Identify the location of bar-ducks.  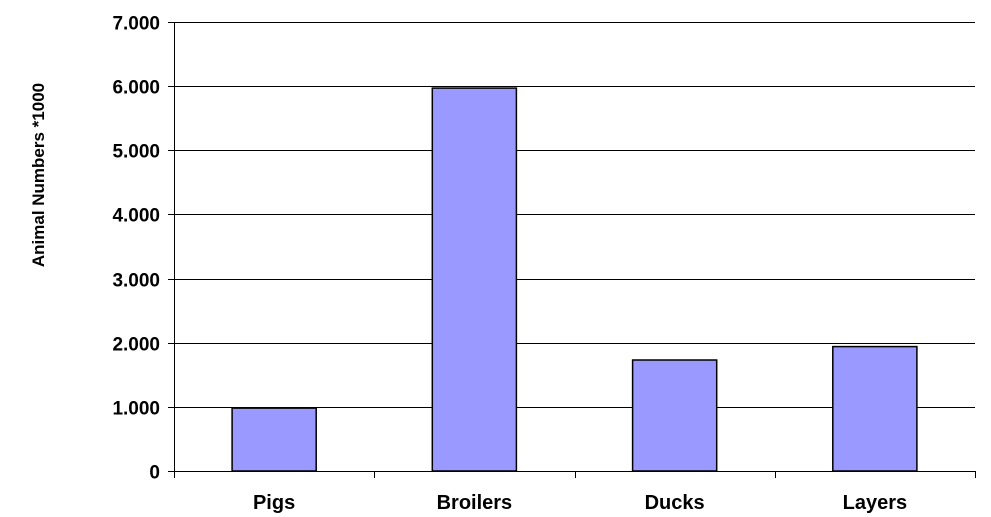
(674, 415).